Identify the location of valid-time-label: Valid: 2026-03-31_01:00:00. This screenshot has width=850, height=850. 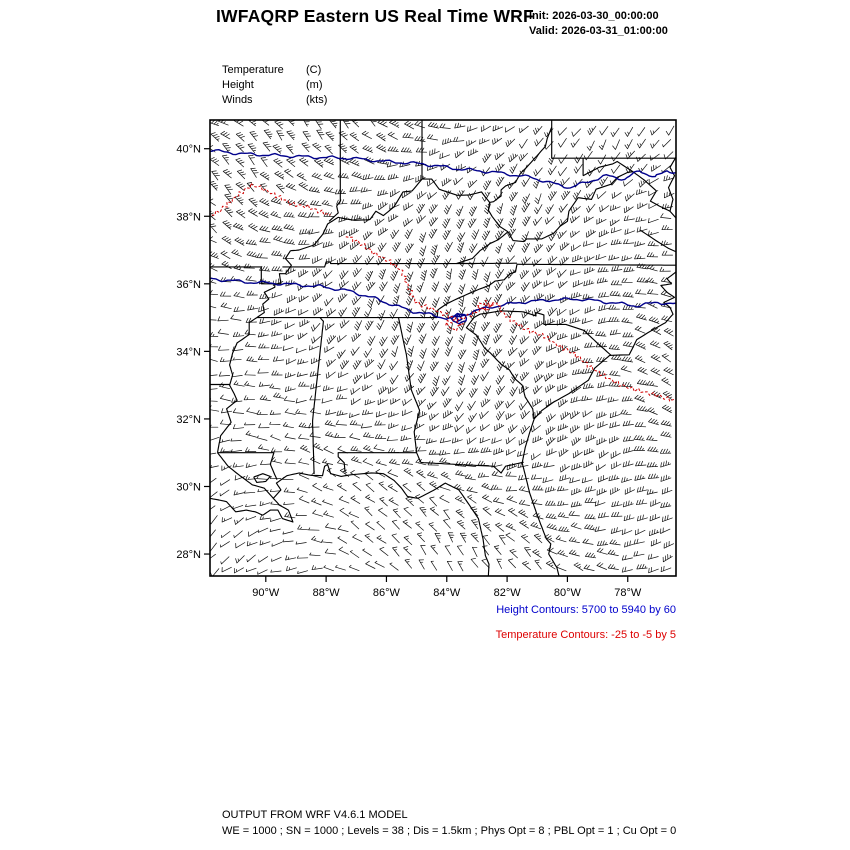
(598, 31).